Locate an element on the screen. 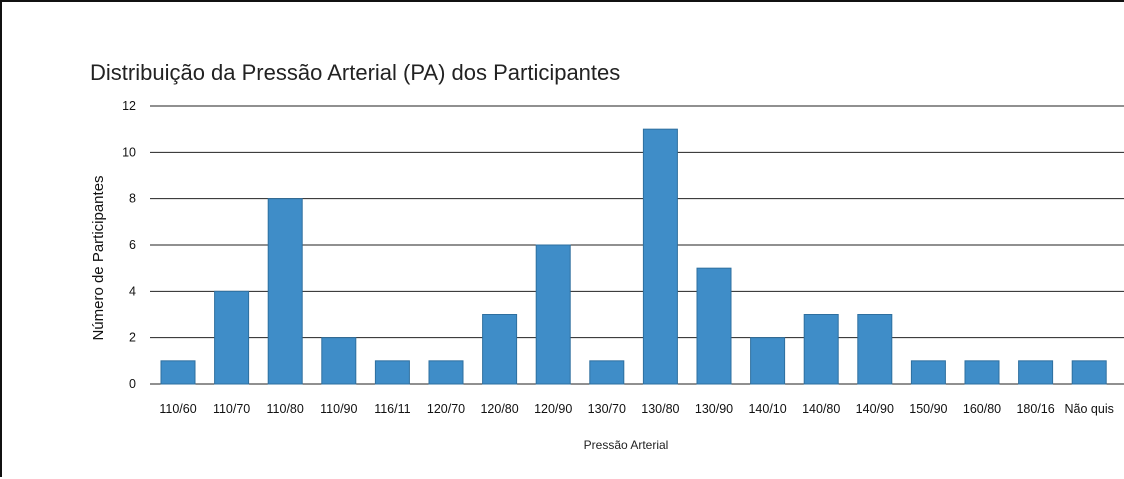 The width and height of the screenshot is (1124, 479). bar-110/80 is located at coordinates (285, 291).